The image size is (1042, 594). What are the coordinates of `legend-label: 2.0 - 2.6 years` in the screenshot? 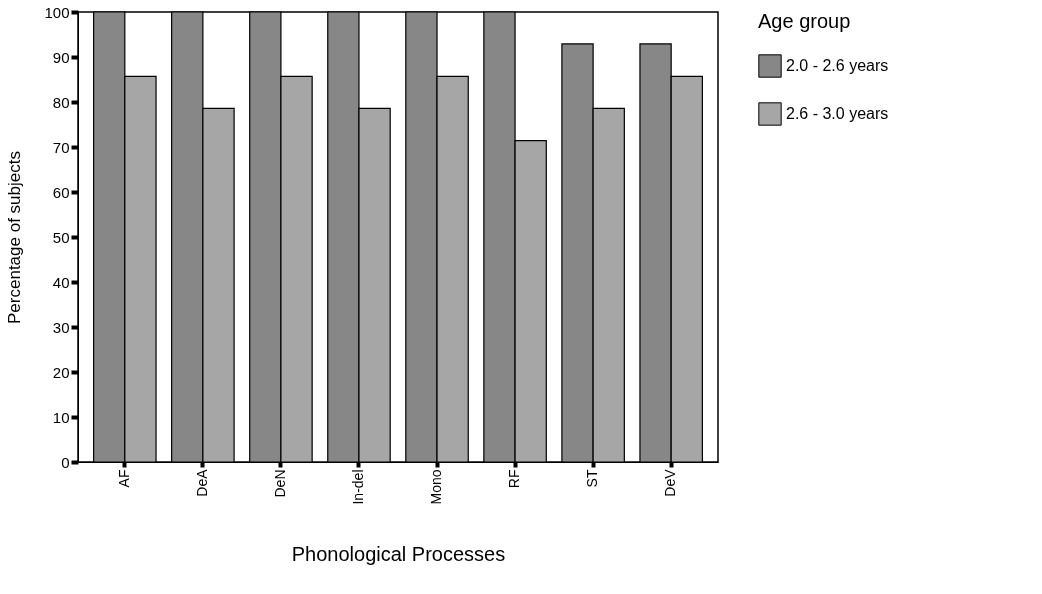 It's located at (837, 65).